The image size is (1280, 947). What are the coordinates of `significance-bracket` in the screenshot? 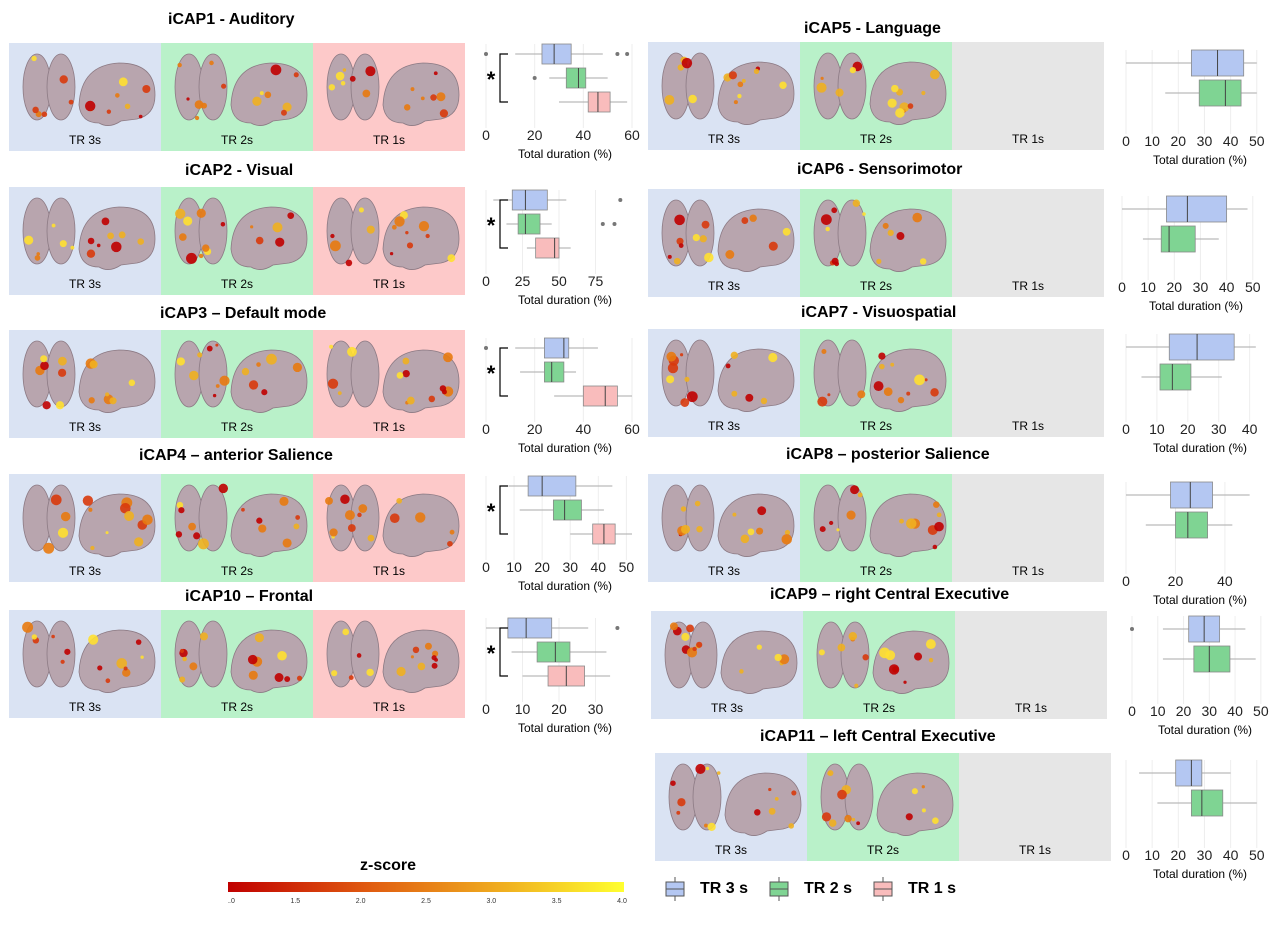 It's located at (503, 224).